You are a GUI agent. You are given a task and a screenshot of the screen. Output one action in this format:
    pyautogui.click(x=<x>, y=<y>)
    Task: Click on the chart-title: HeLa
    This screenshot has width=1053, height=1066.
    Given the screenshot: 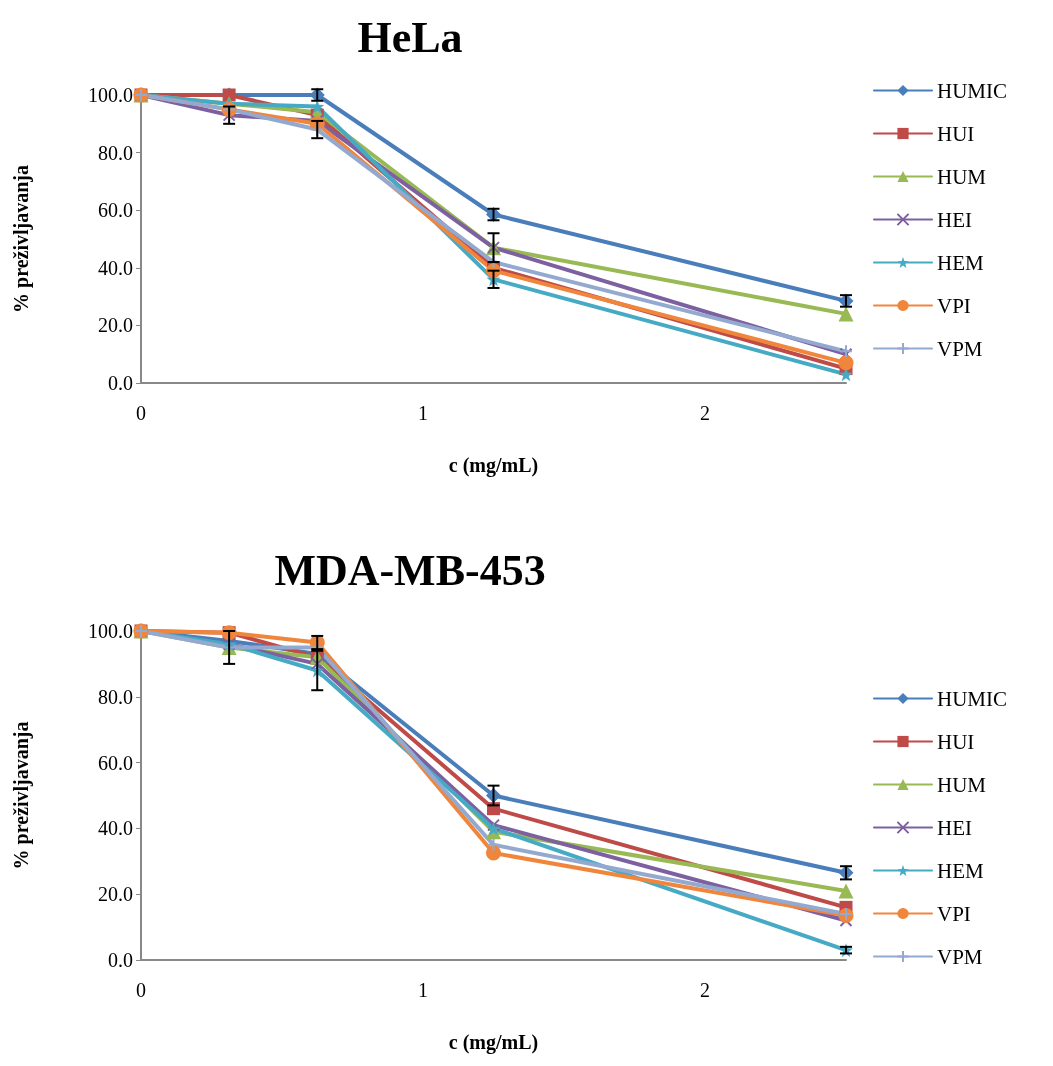 What is the action you would take?
    pyautogui.click(x=410, y=37)
    